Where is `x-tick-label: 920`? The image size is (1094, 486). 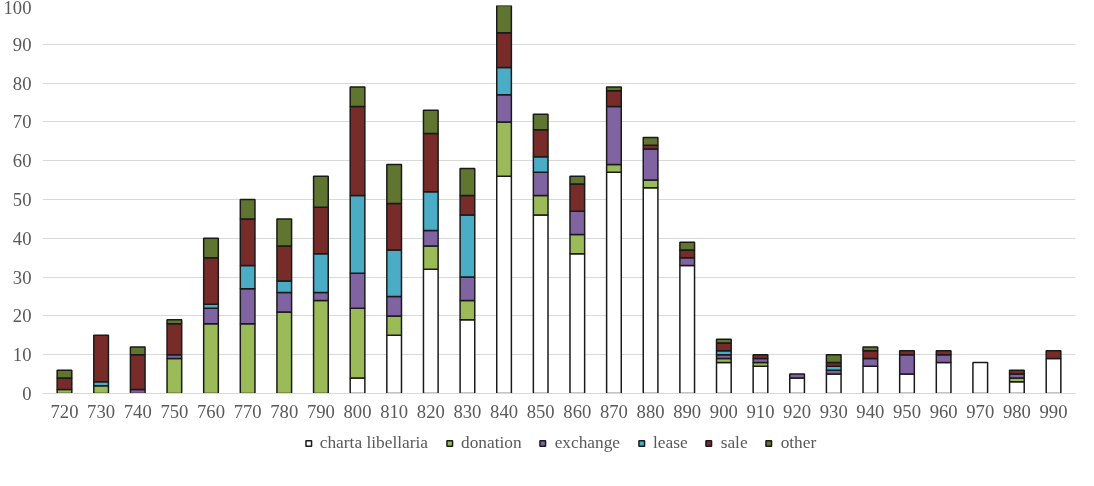
x-tick-label: 920 is located at coordinates (797, 411).